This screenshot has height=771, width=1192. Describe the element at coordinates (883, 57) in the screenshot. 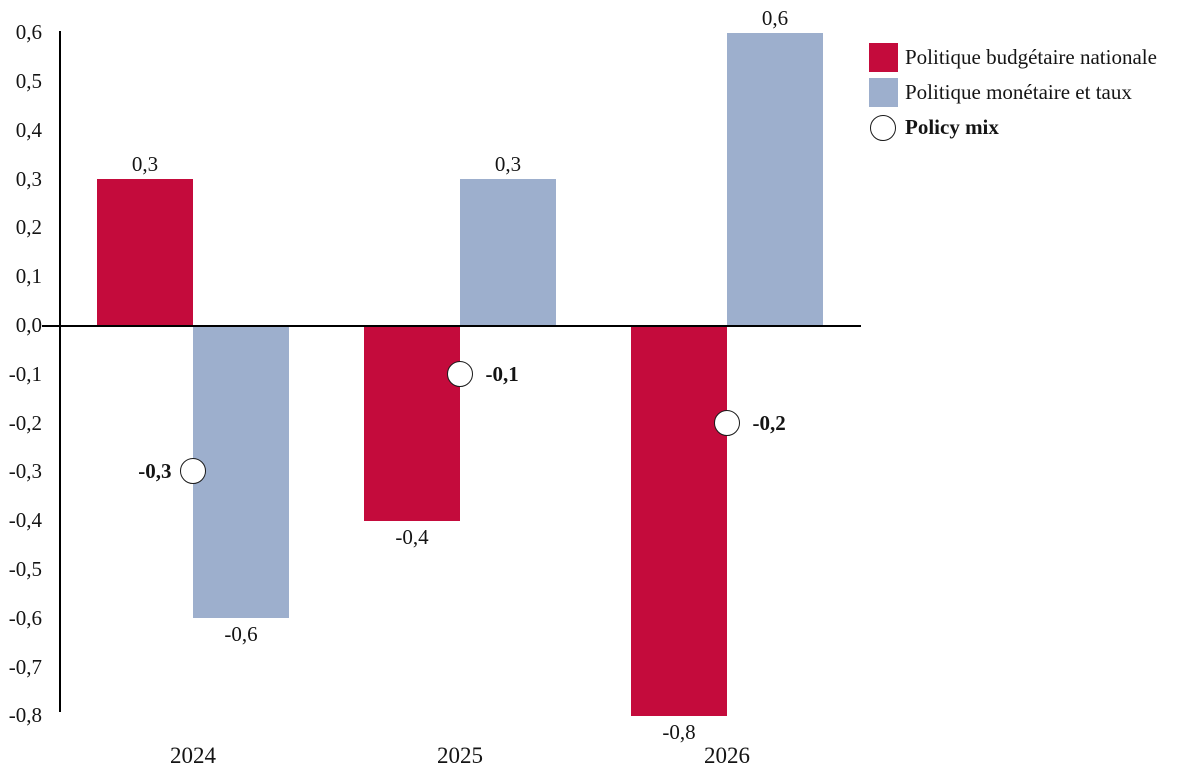

I see `legend-swatch-budgetaire-icon` at that location.